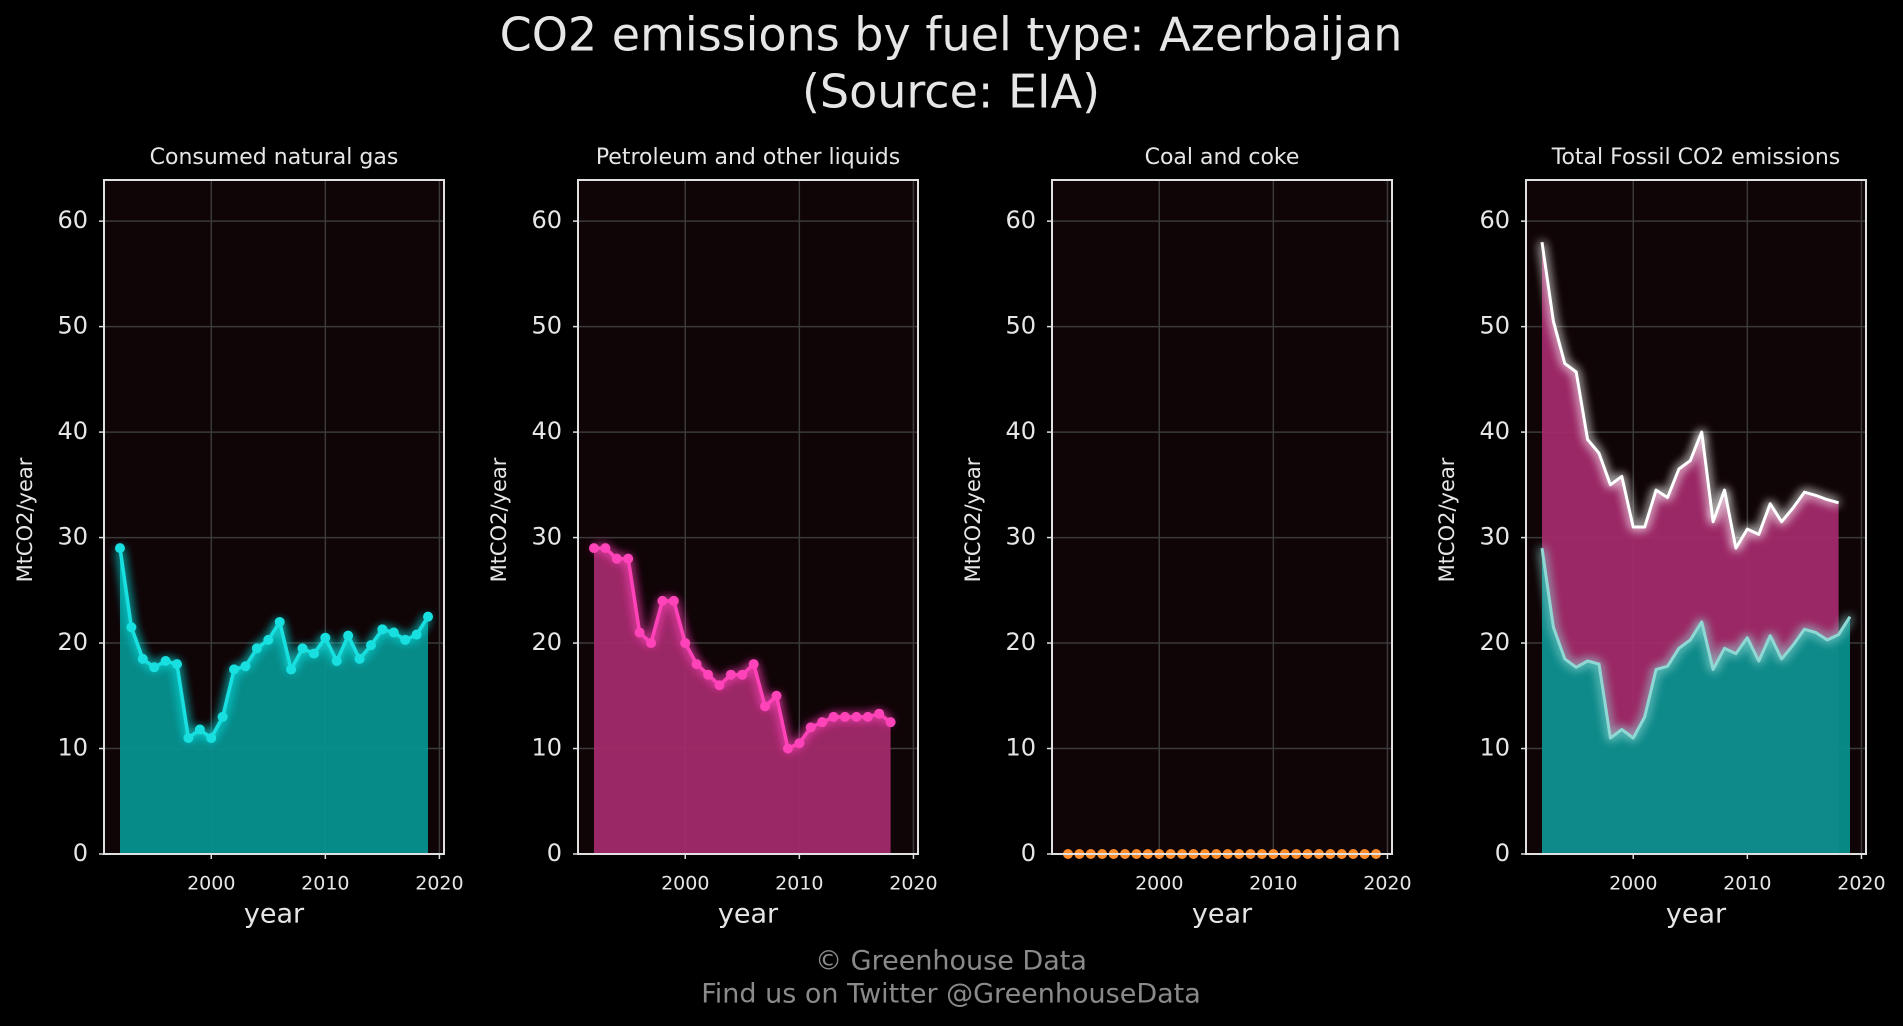  What do you see at coordinates (1222, 157) in the screenshot?
I see `subplot-title: Coal and coke` at bounding box center [1222, 157].